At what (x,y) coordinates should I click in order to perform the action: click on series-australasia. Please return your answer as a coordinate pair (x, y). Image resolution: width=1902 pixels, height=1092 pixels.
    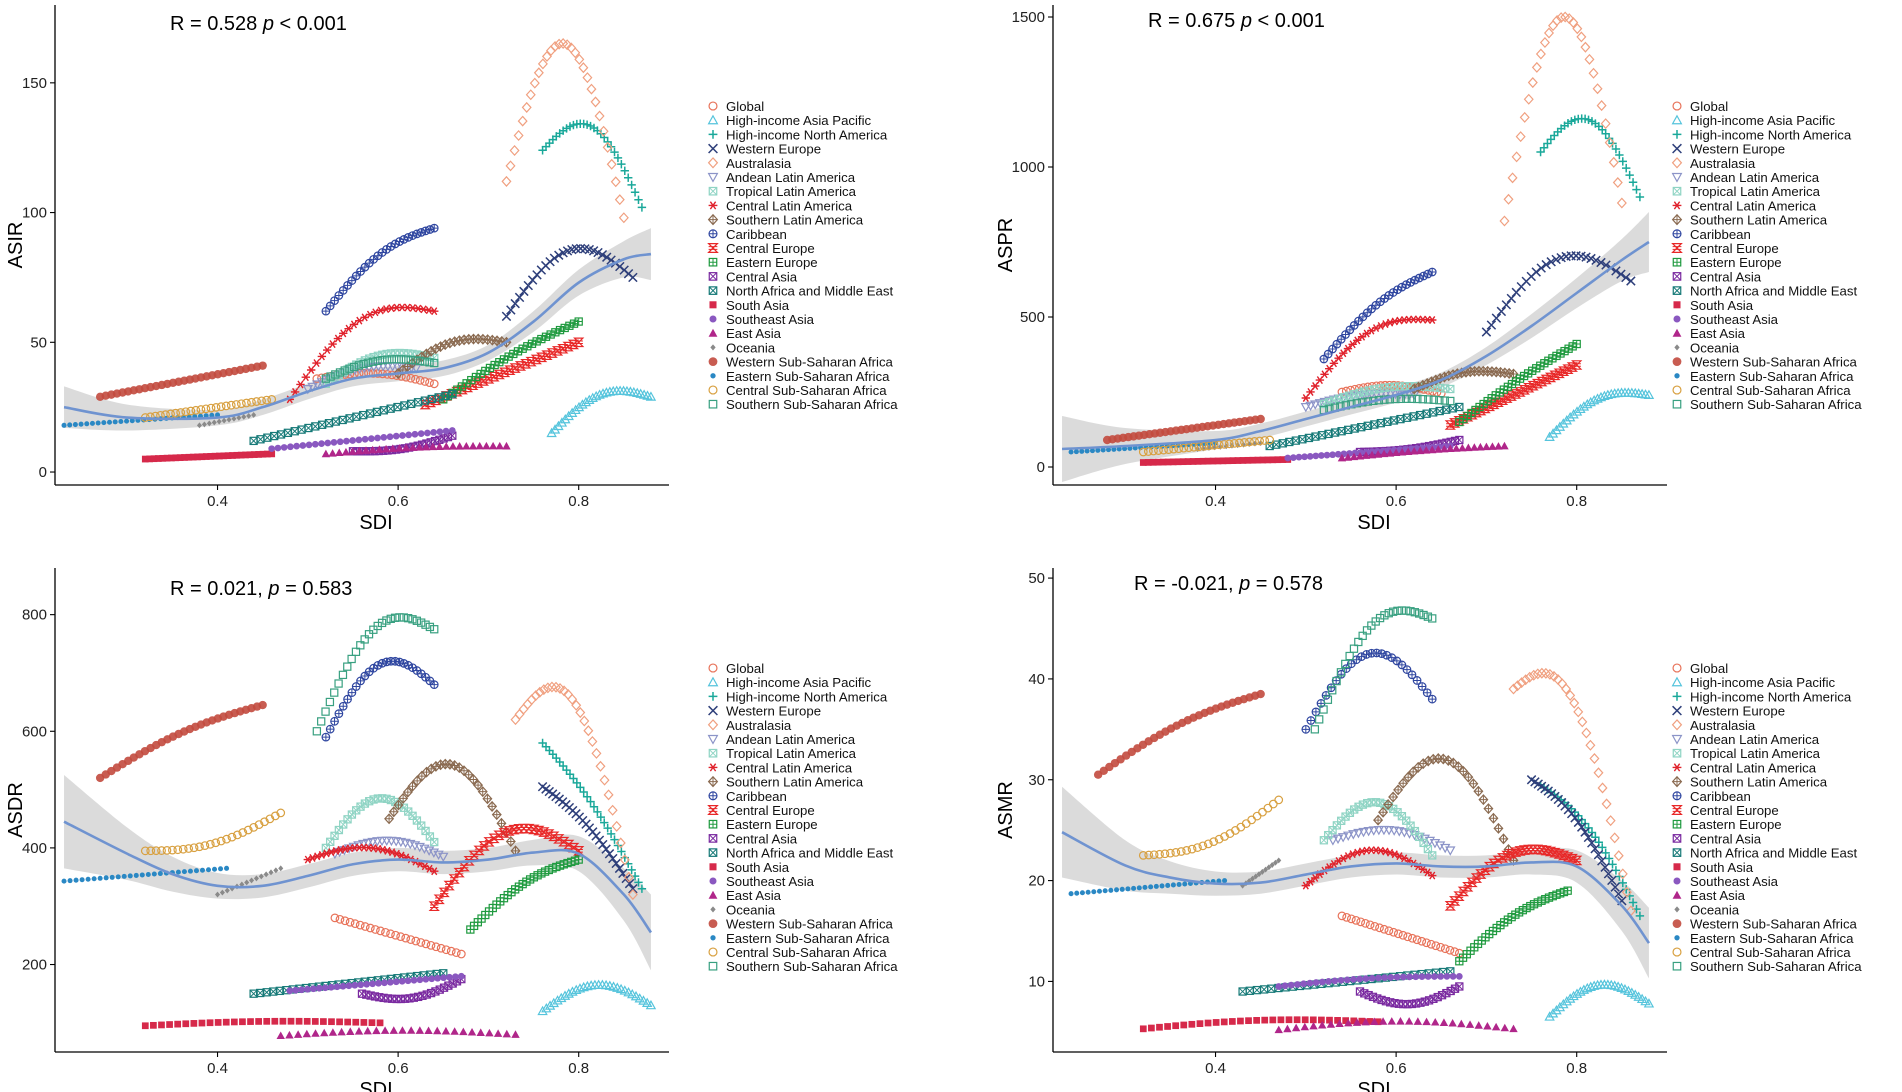
    Looking at the image, I should click on (1572, 792).